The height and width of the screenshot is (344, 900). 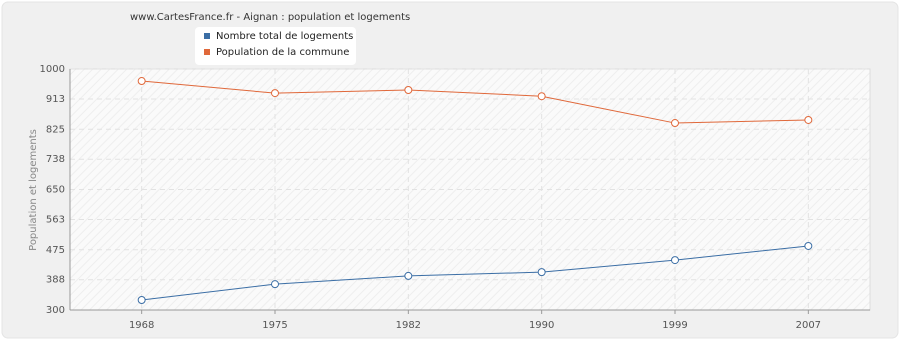 What do you see at coordinates (275, 46) in the screenshot?
I see `legend` at bounding box center [275, 46].